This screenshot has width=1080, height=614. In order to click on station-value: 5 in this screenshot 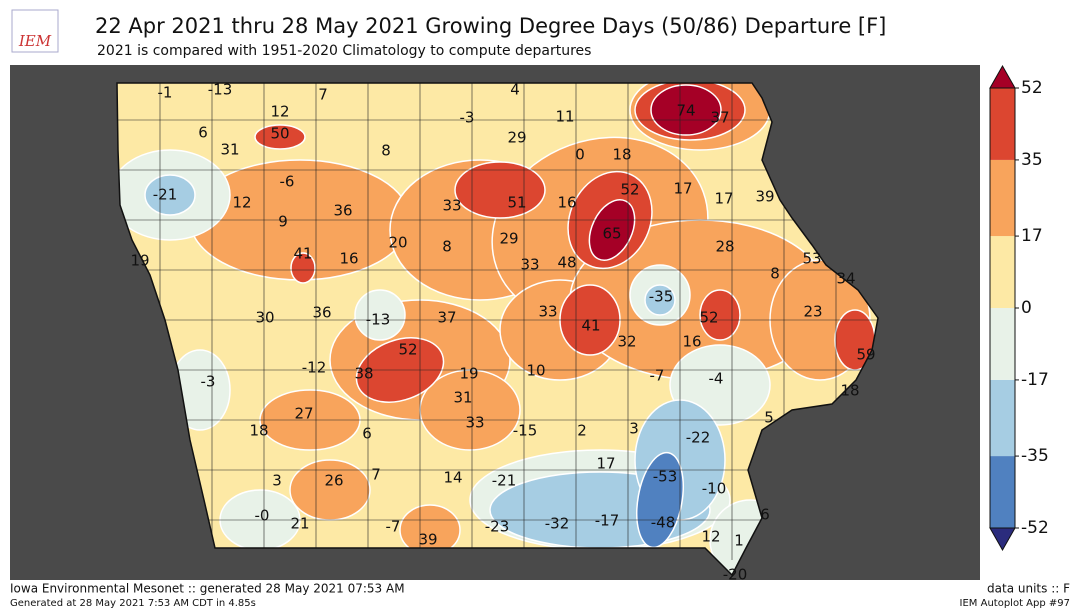, I will do `click(769, 418)`.